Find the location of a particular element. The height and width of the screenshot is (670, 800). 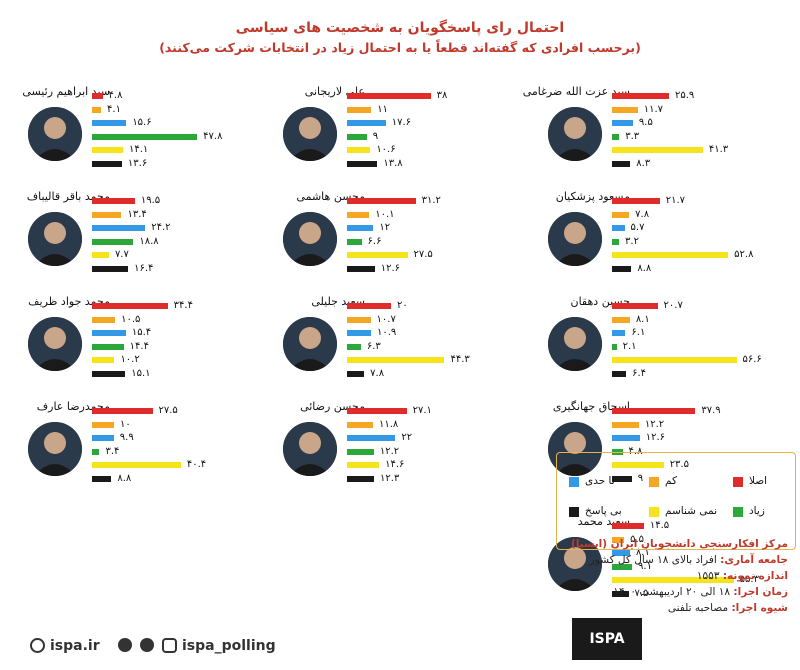

legend: تا حدی کم اصلا بی پاسخ نمی شناسم زیاد is located at coordinates (676, 501).